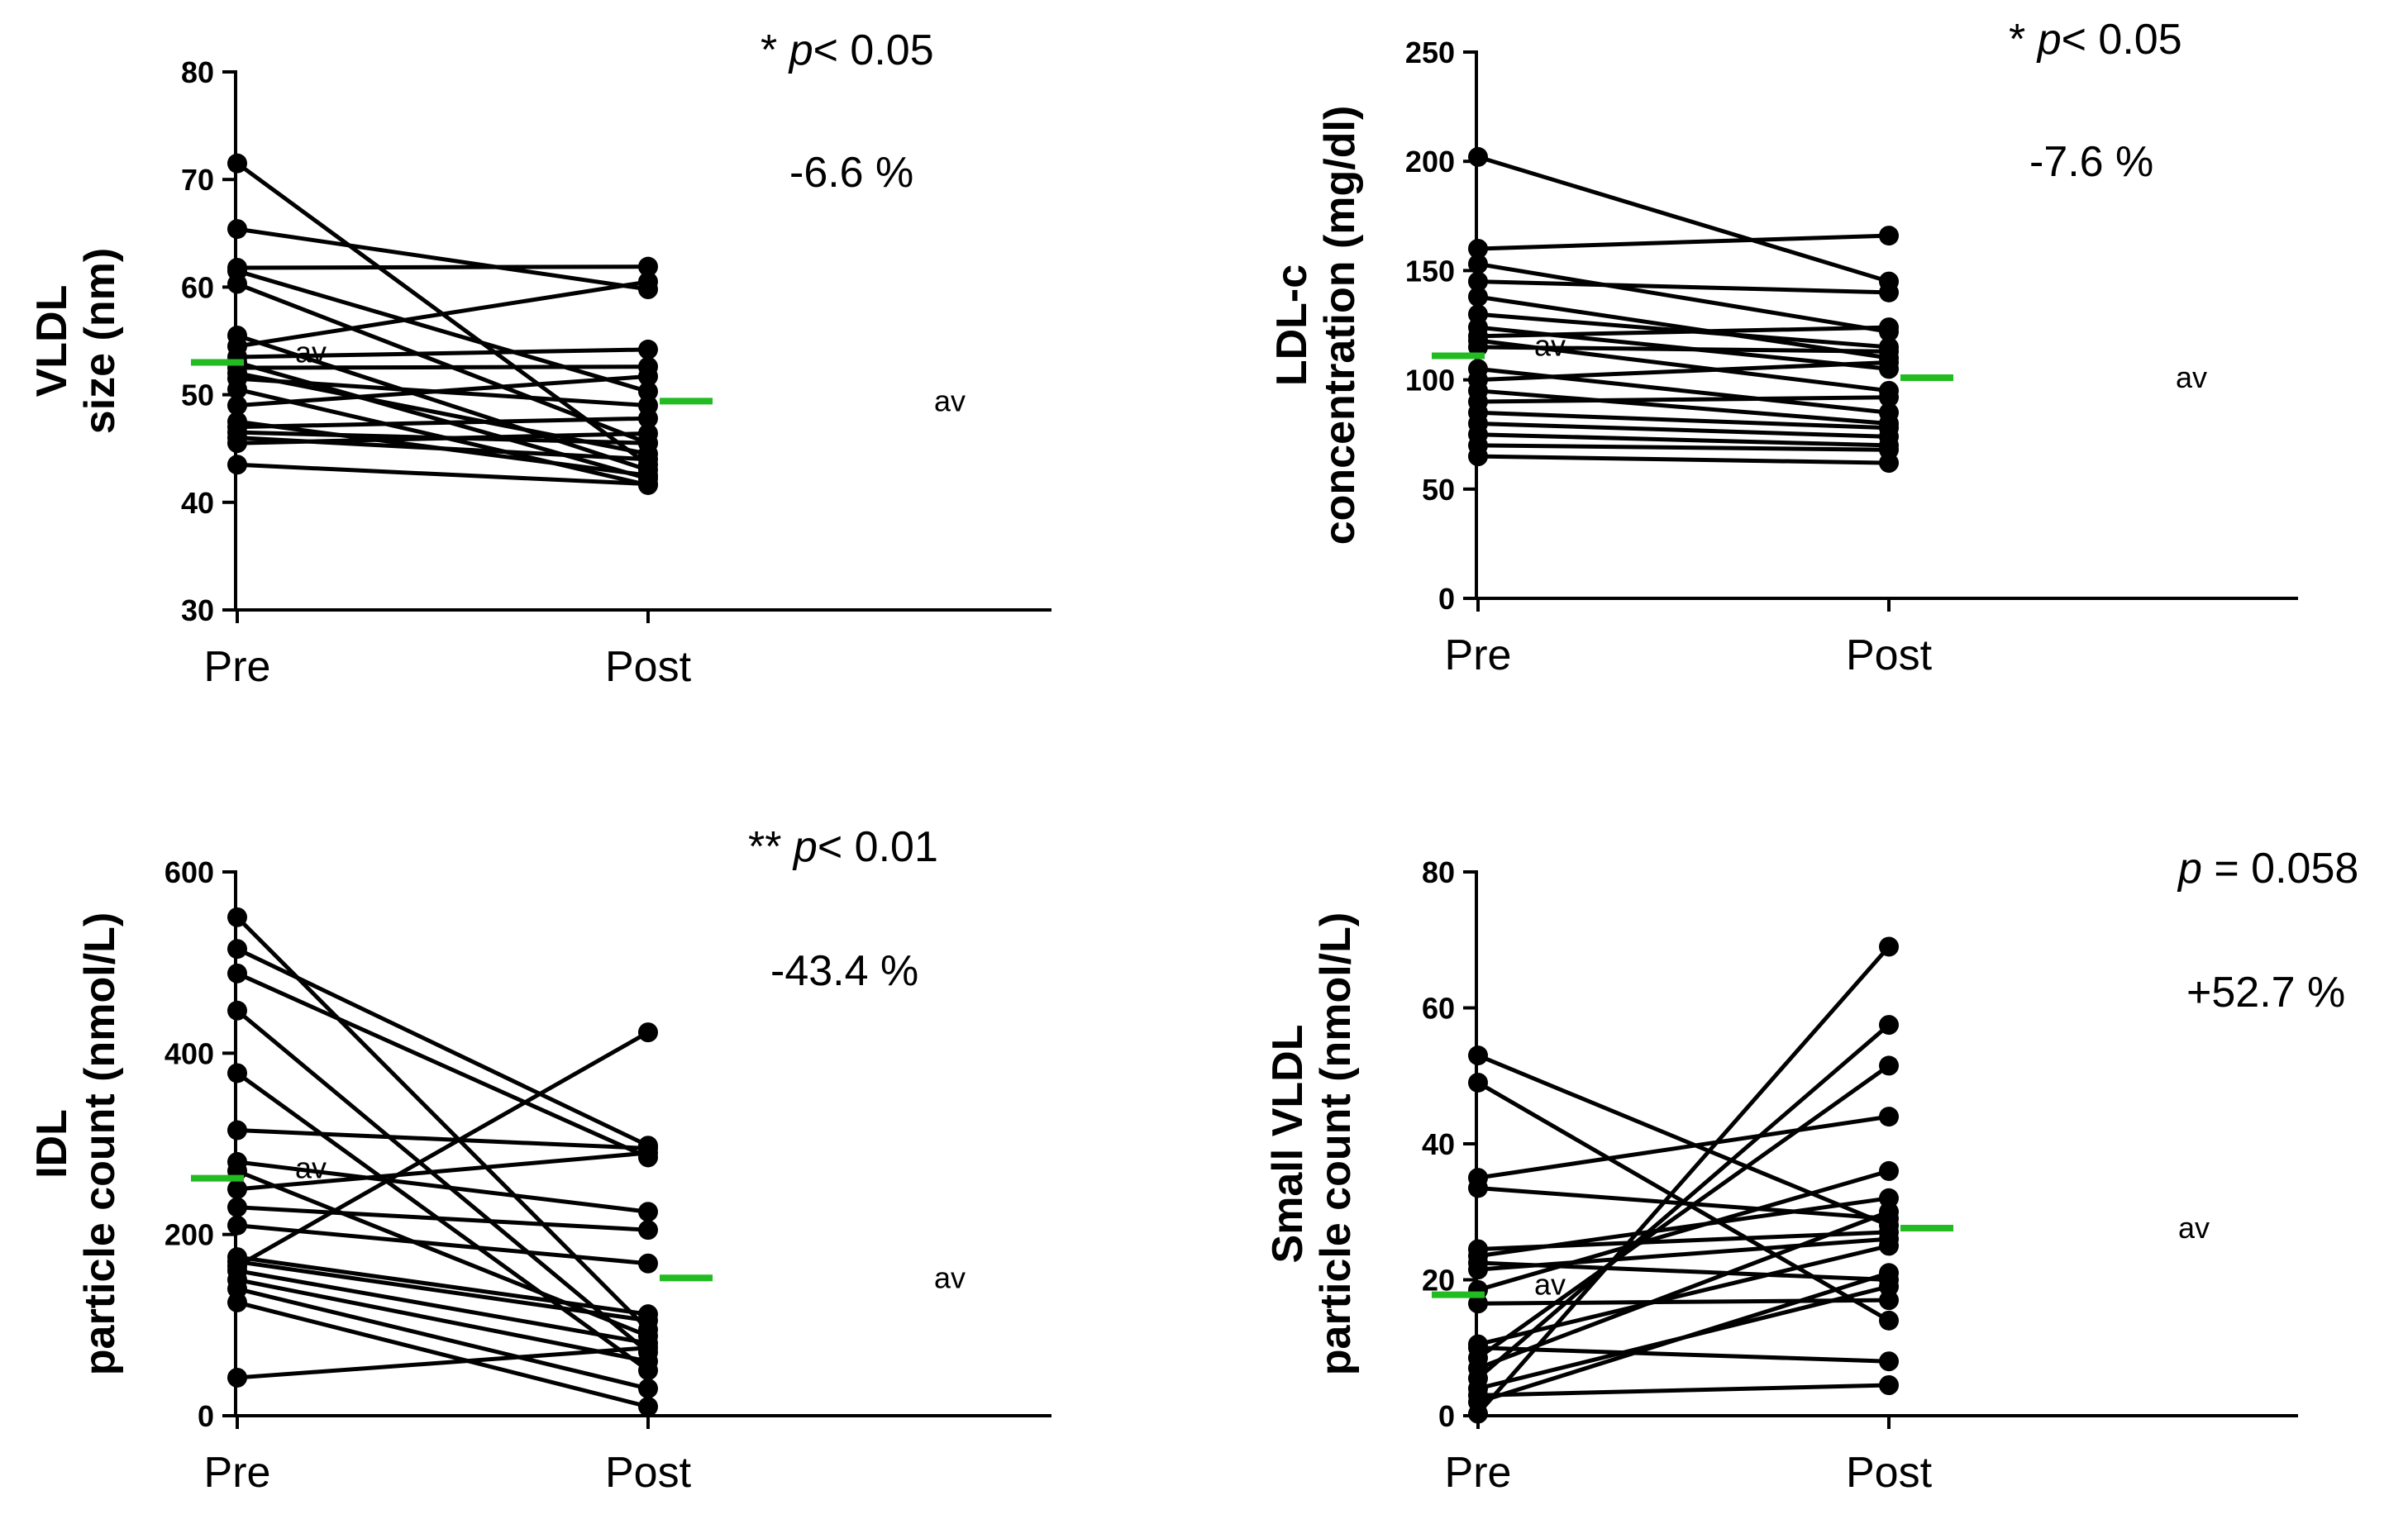  I want to click on y-tick-label: 30, so click(197, 610).